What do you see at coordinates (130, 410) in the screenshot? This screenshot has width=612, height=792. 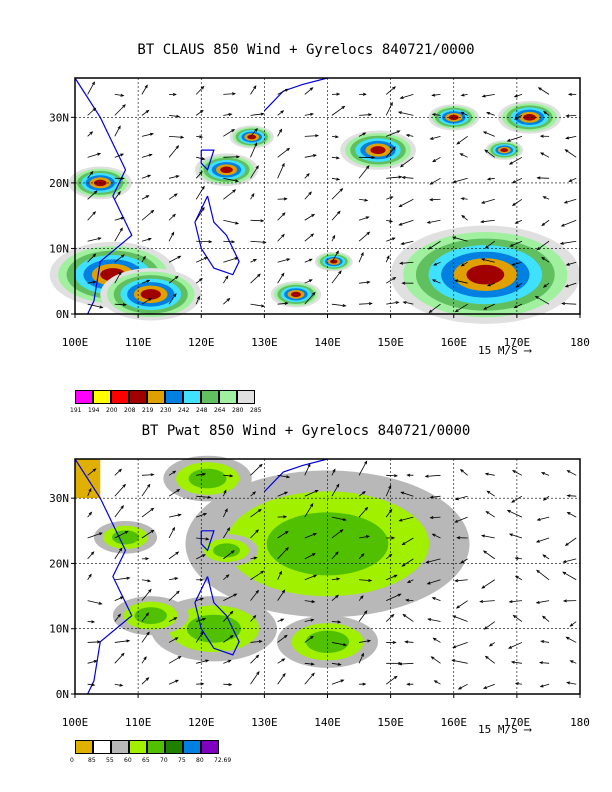 I see `legend-label: 208` at bounding box center [130, 410].